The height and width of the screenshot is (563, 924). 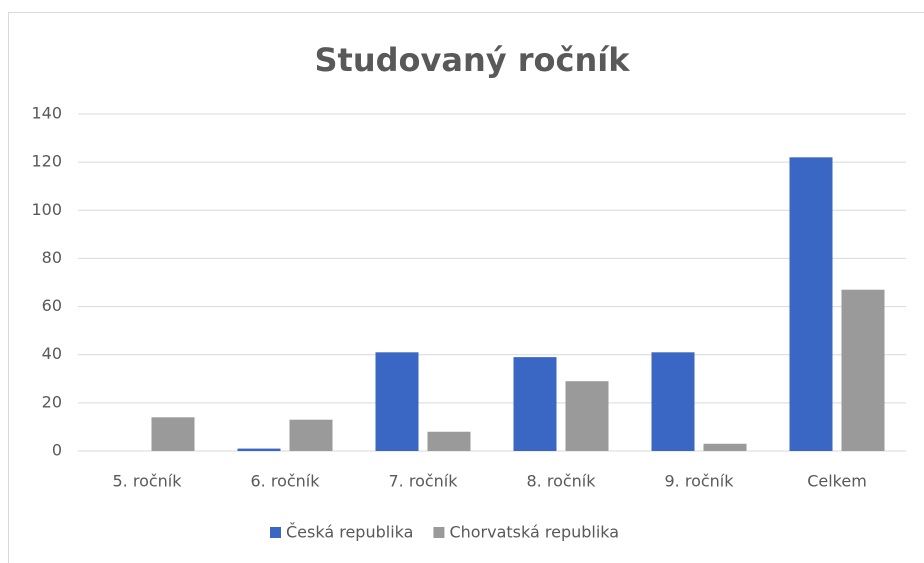 I want to click on y-tick-label: 40, so click(x=52, y=353).